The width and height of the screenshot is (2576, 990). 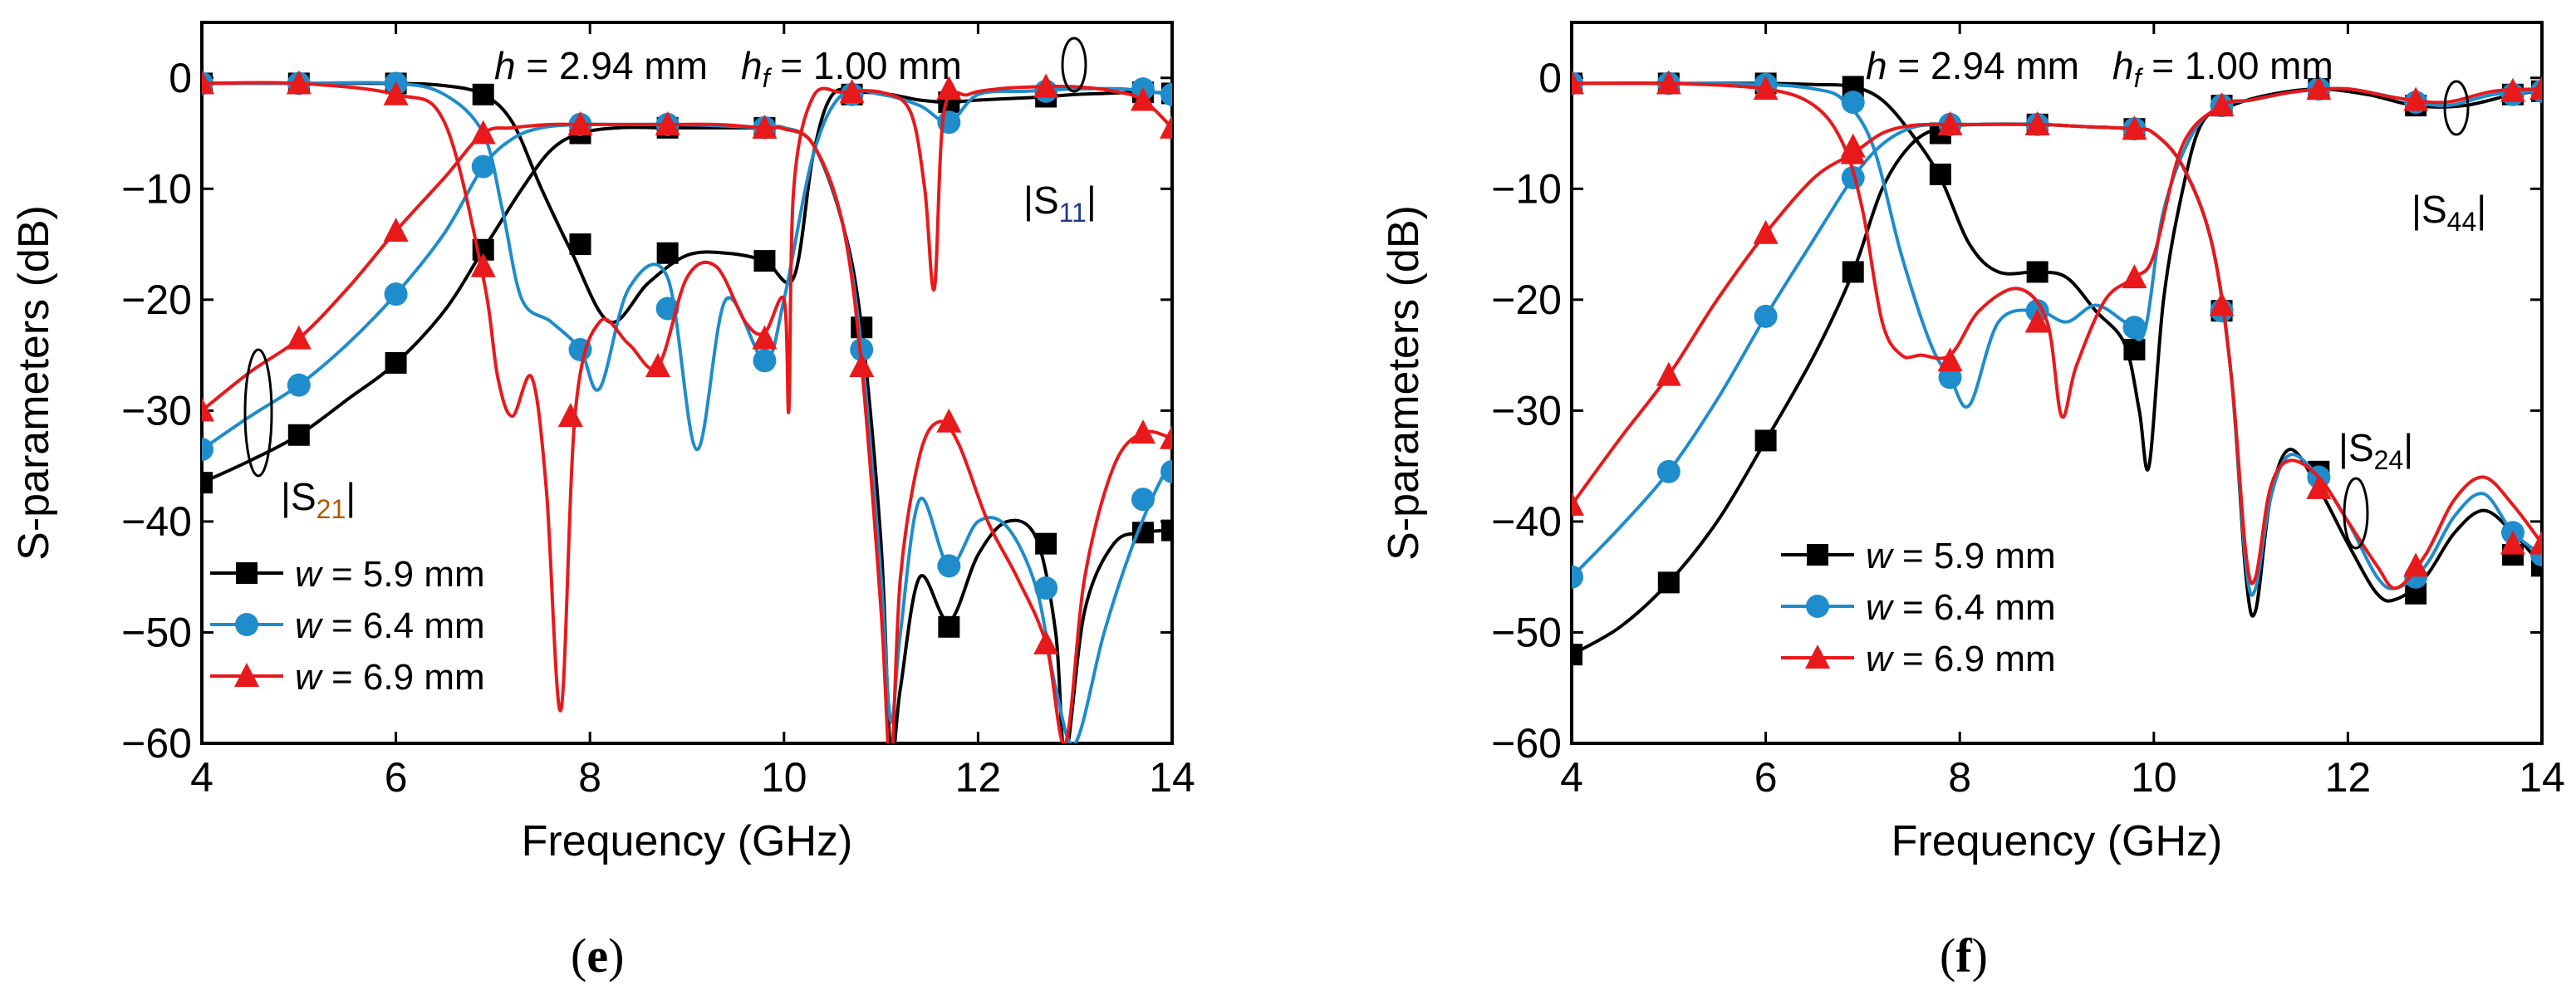 I want to click on x-tick-label: 12, so click(x=978, y=777).